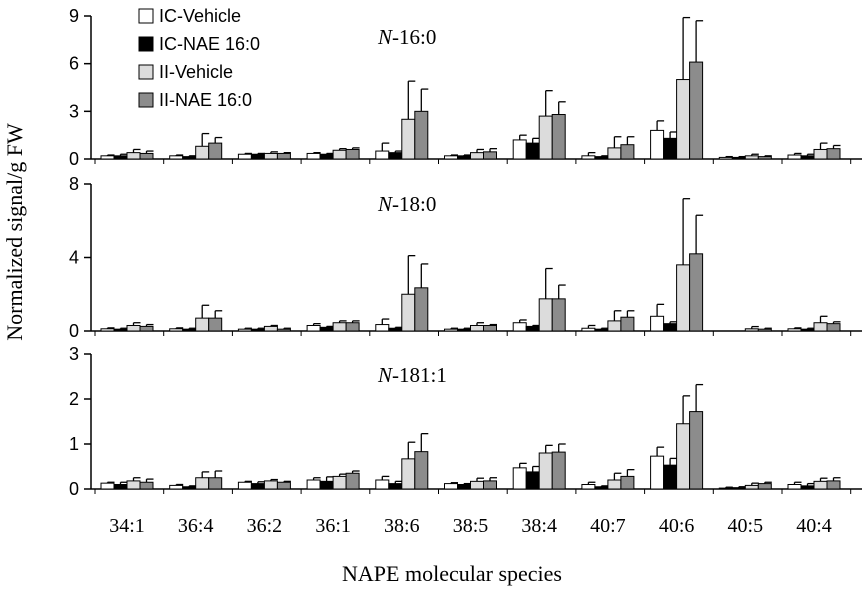 This screenshot has height=592, width=865. I want to click on legend-label: IC-Vehicle, so click(200, 16).